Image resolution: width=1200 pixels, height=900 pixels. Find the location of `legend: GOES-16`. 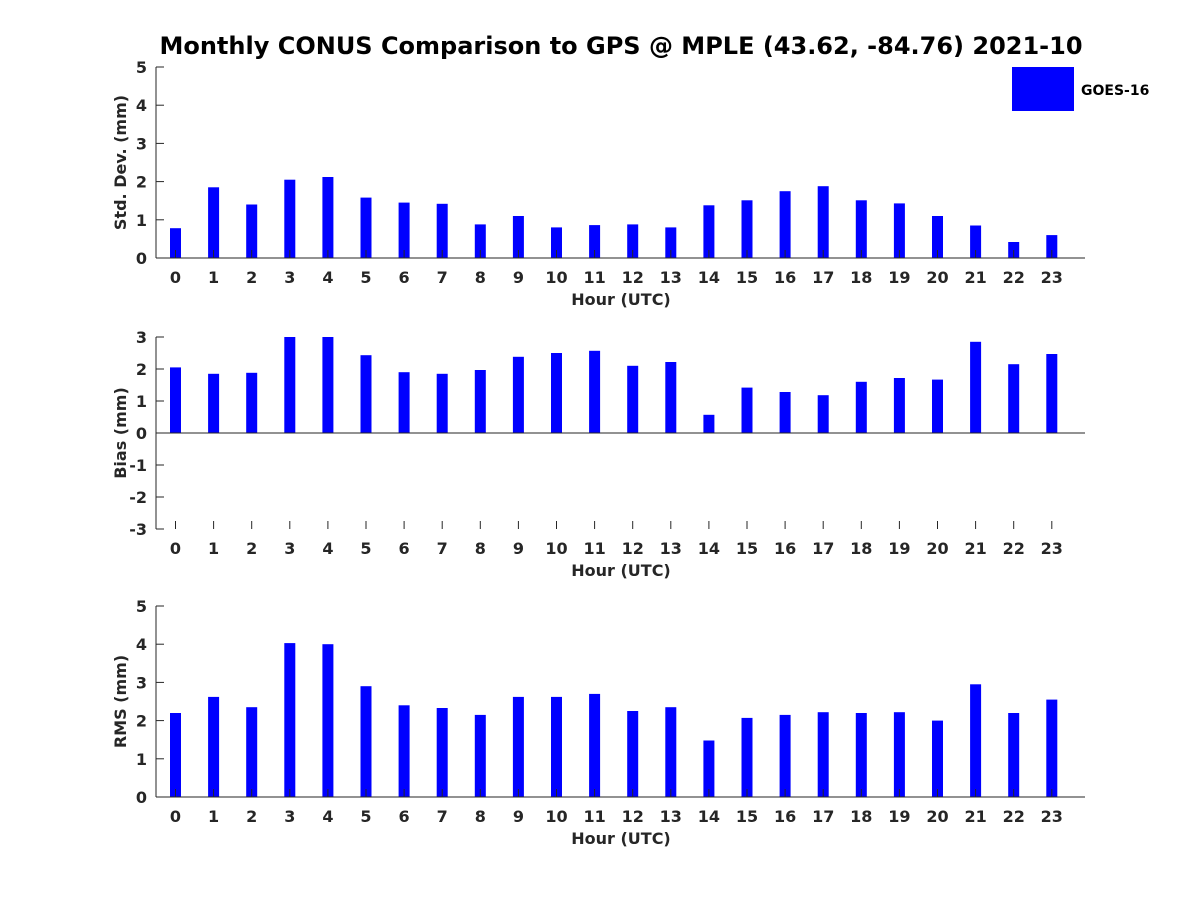

legend: GOES-16 is located at coordinates (1080, 89).